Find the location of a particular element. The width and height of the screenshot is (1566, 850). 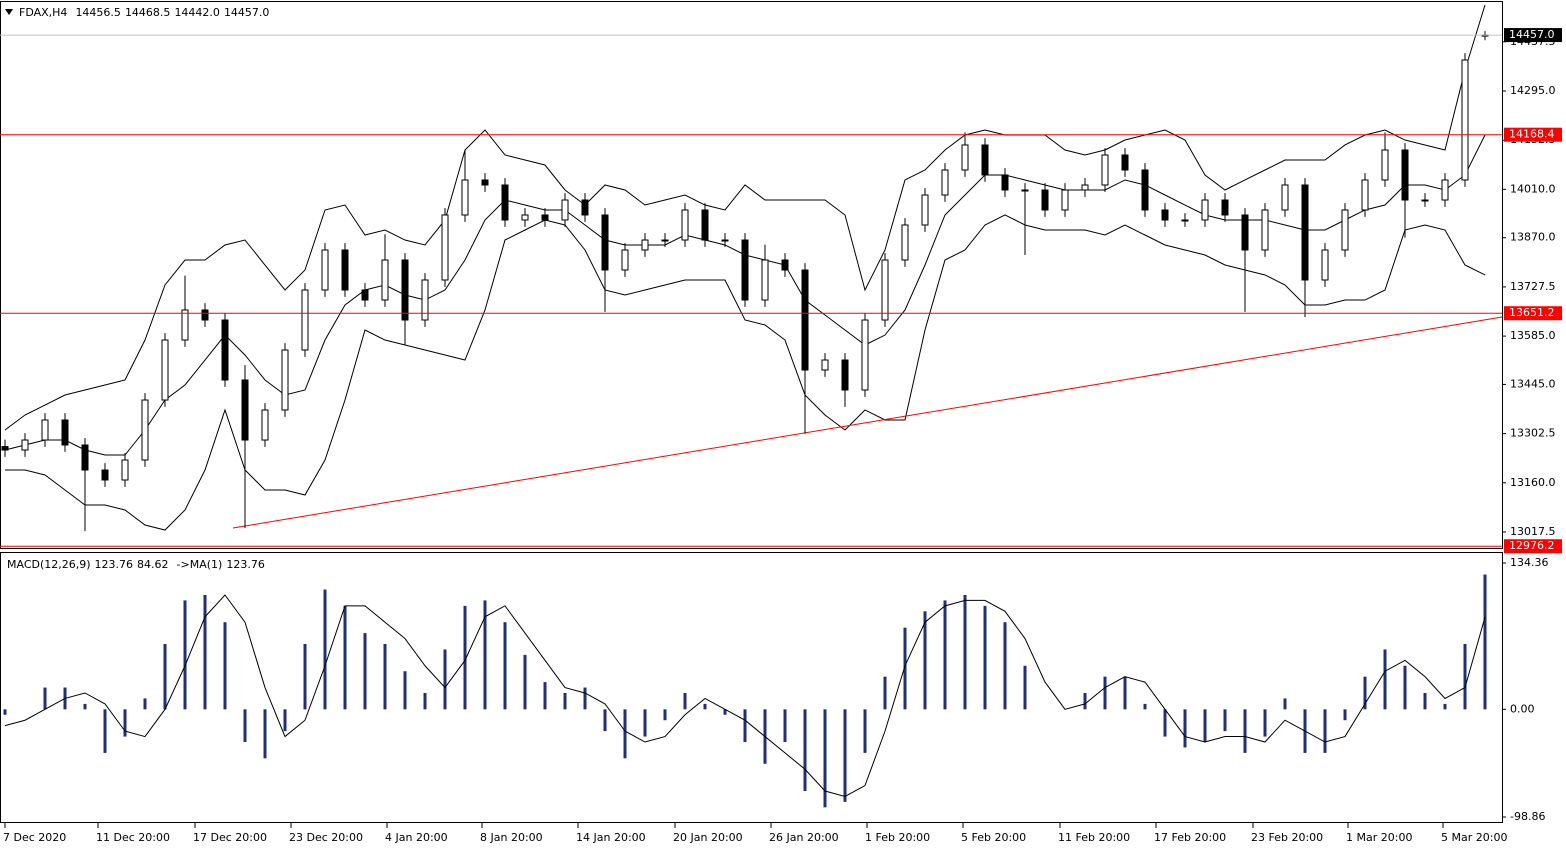

y-tick-label: -98.86 is located at coordinates (1527, 816).